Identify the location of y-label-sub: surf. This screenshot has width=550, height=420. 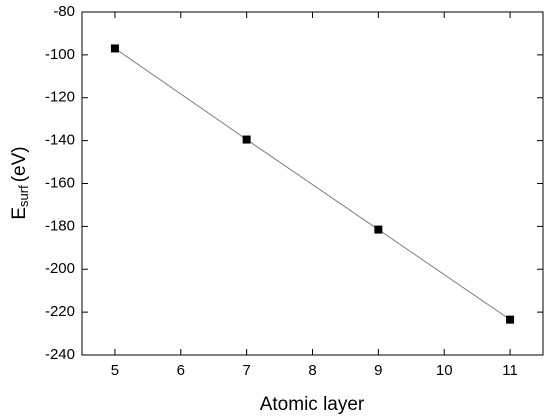
(23, 196).